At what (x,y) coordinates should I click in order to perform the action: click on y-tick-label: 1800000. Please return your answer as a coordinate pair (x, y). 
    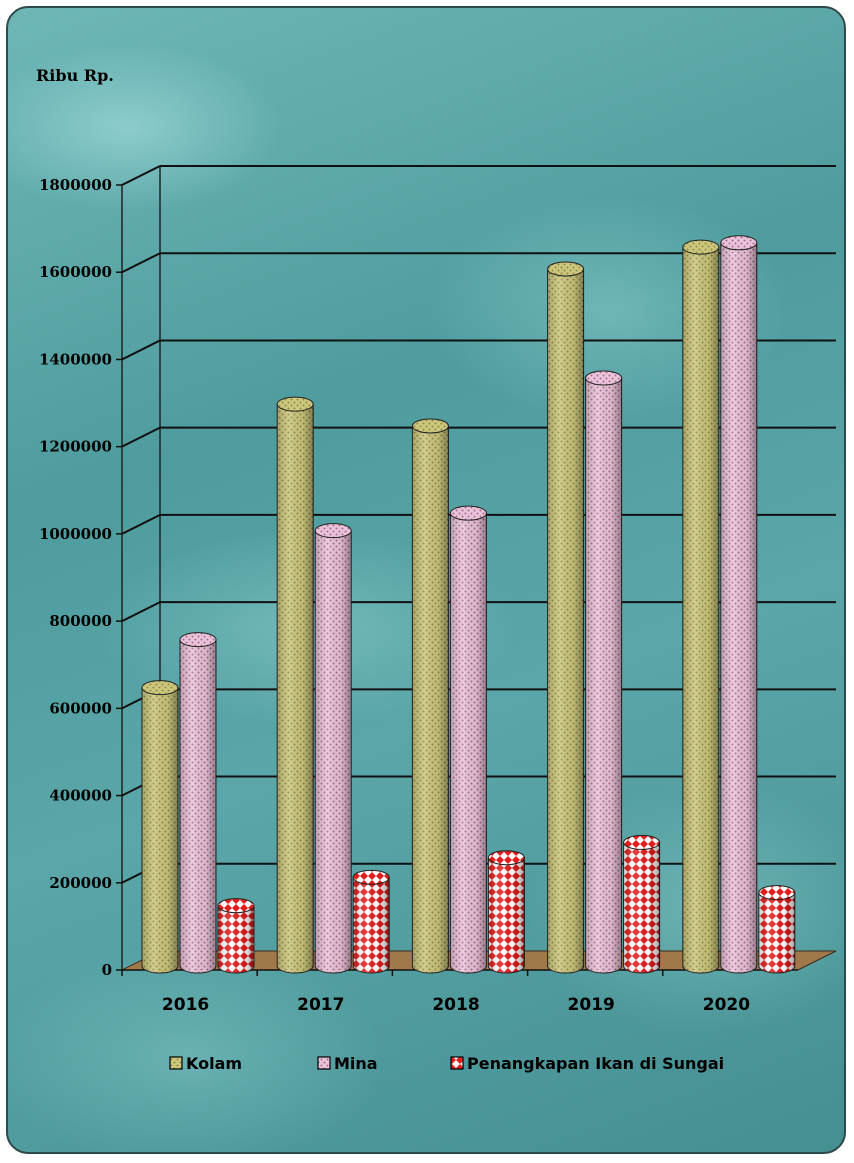
    Looking at the image, I should click on (75, 185).